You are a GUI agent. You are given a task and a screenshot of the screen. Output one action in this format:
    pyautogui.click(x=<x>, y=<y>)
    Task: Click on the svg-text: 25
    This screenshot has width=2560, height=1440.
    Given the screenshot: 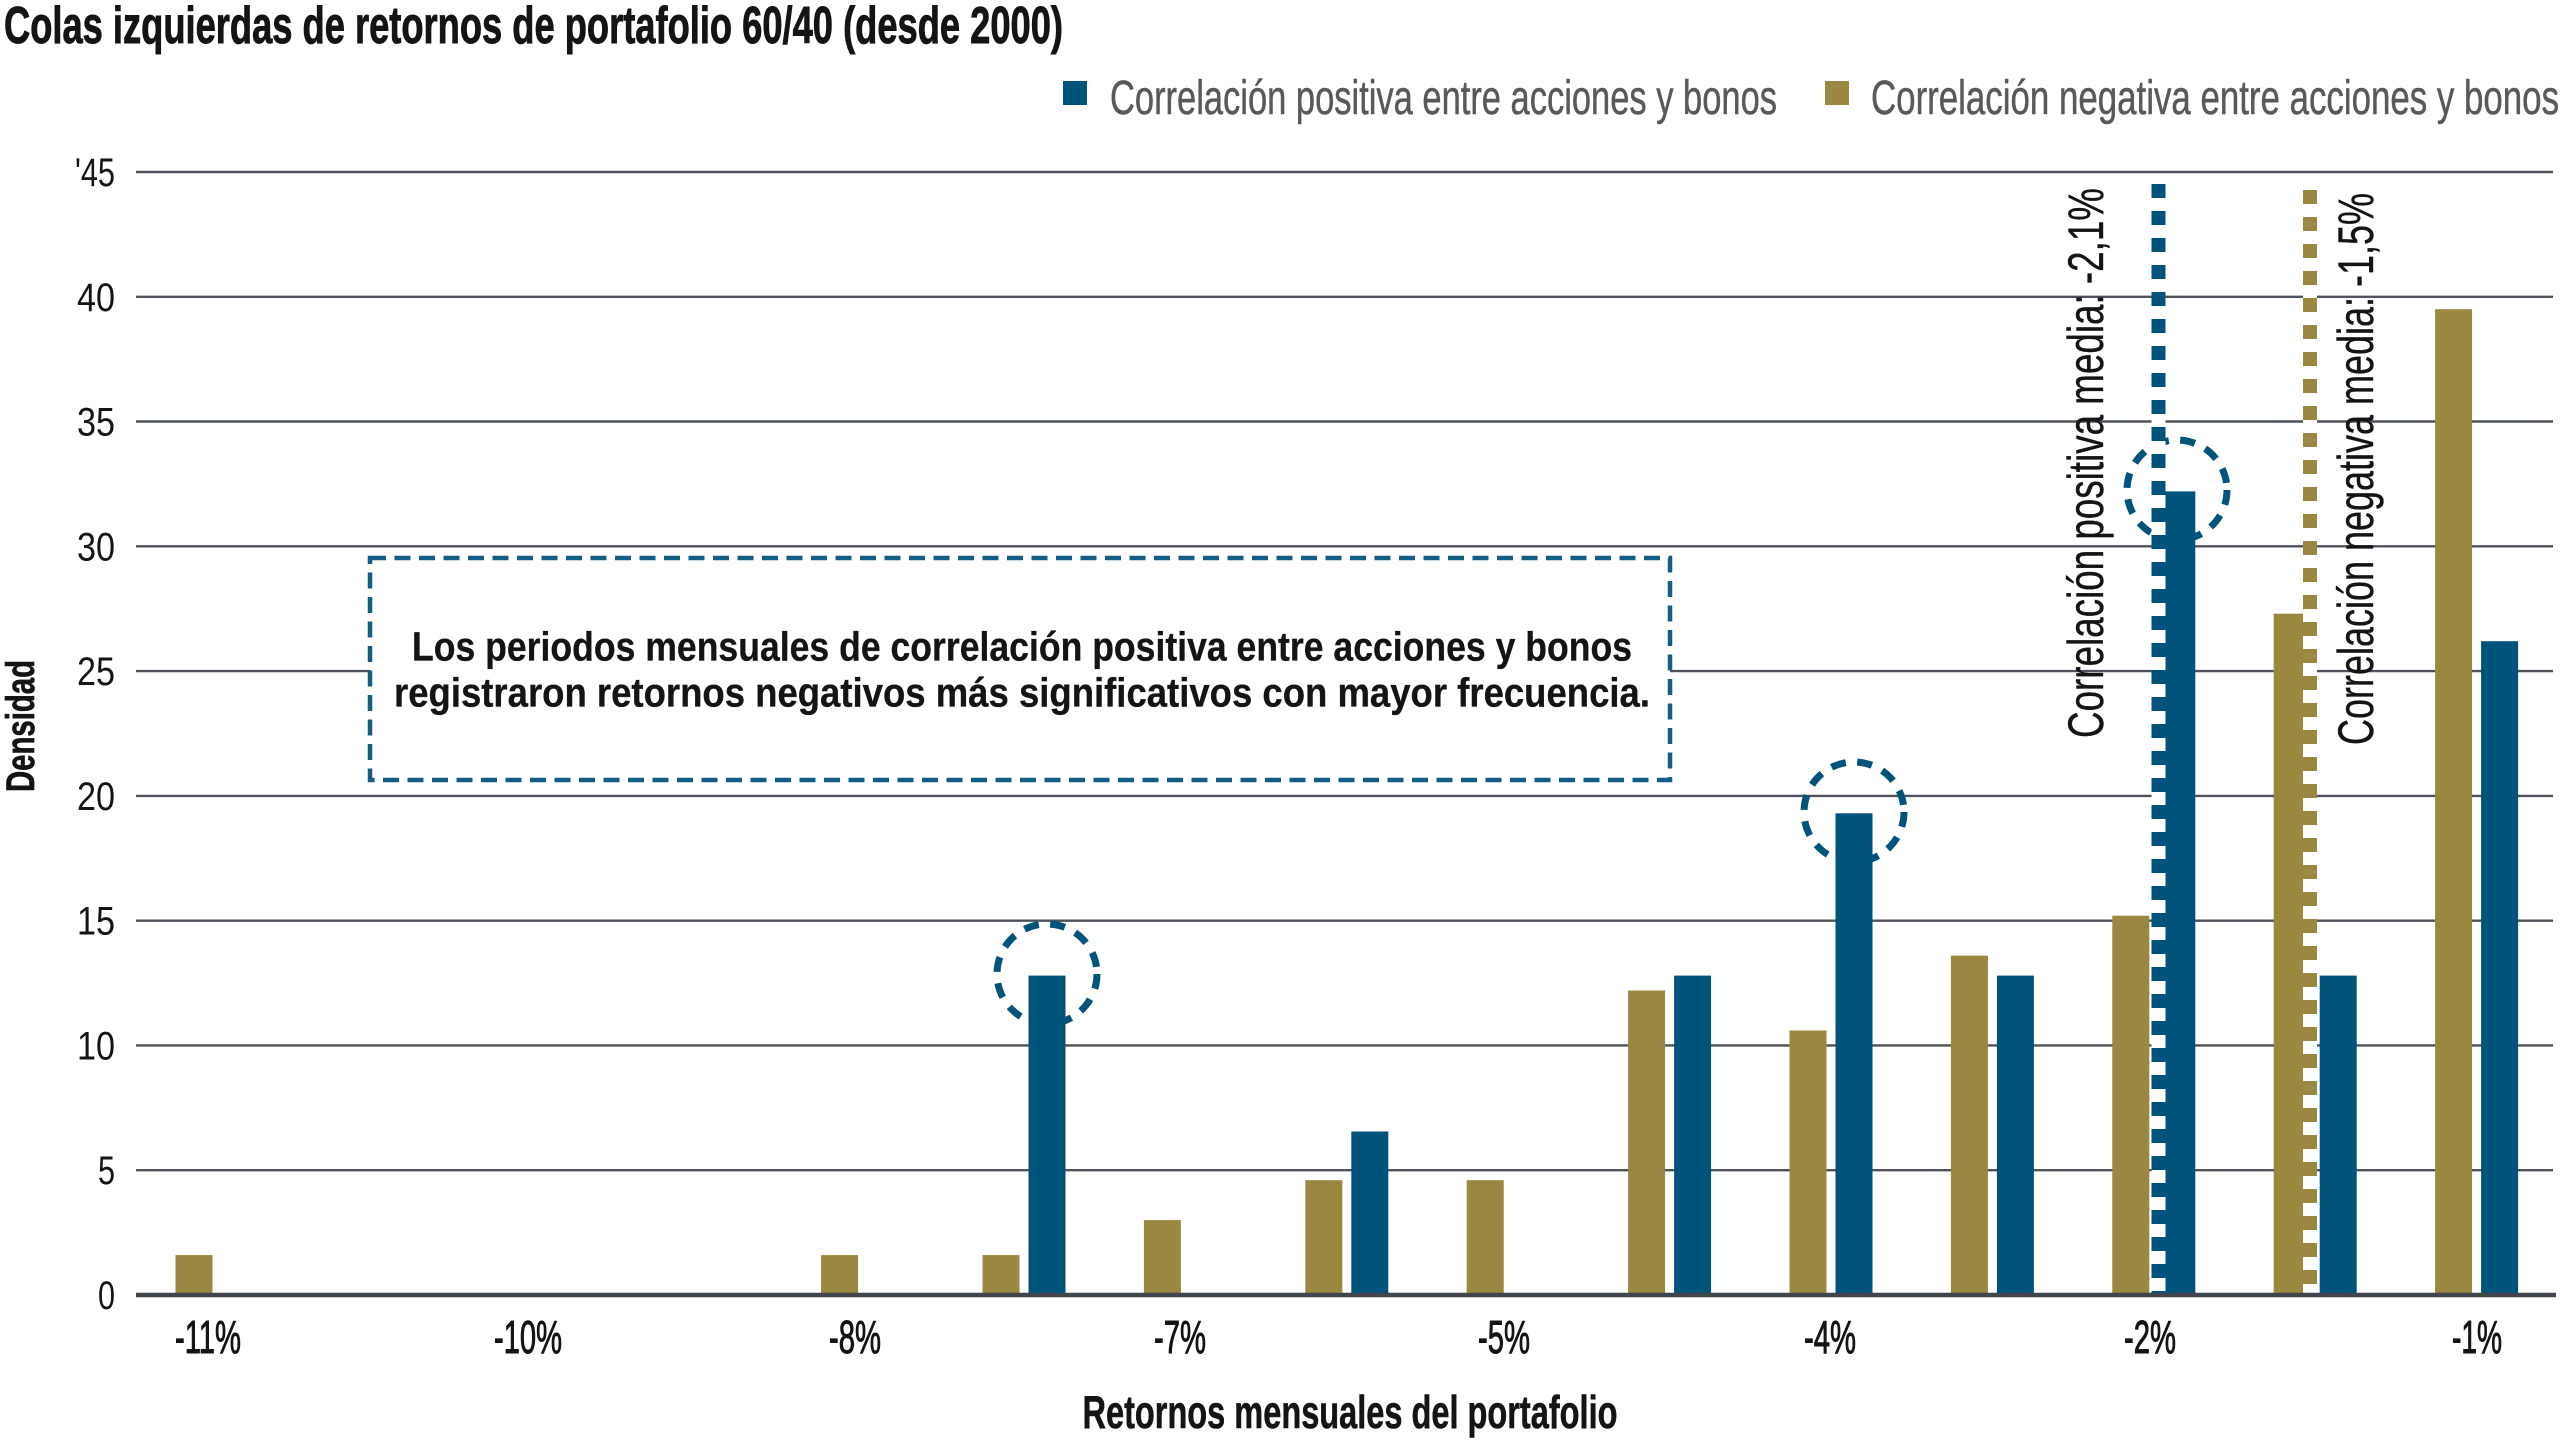 What is the action you would take?
    pyautogui.click(x=96, y=672)
    